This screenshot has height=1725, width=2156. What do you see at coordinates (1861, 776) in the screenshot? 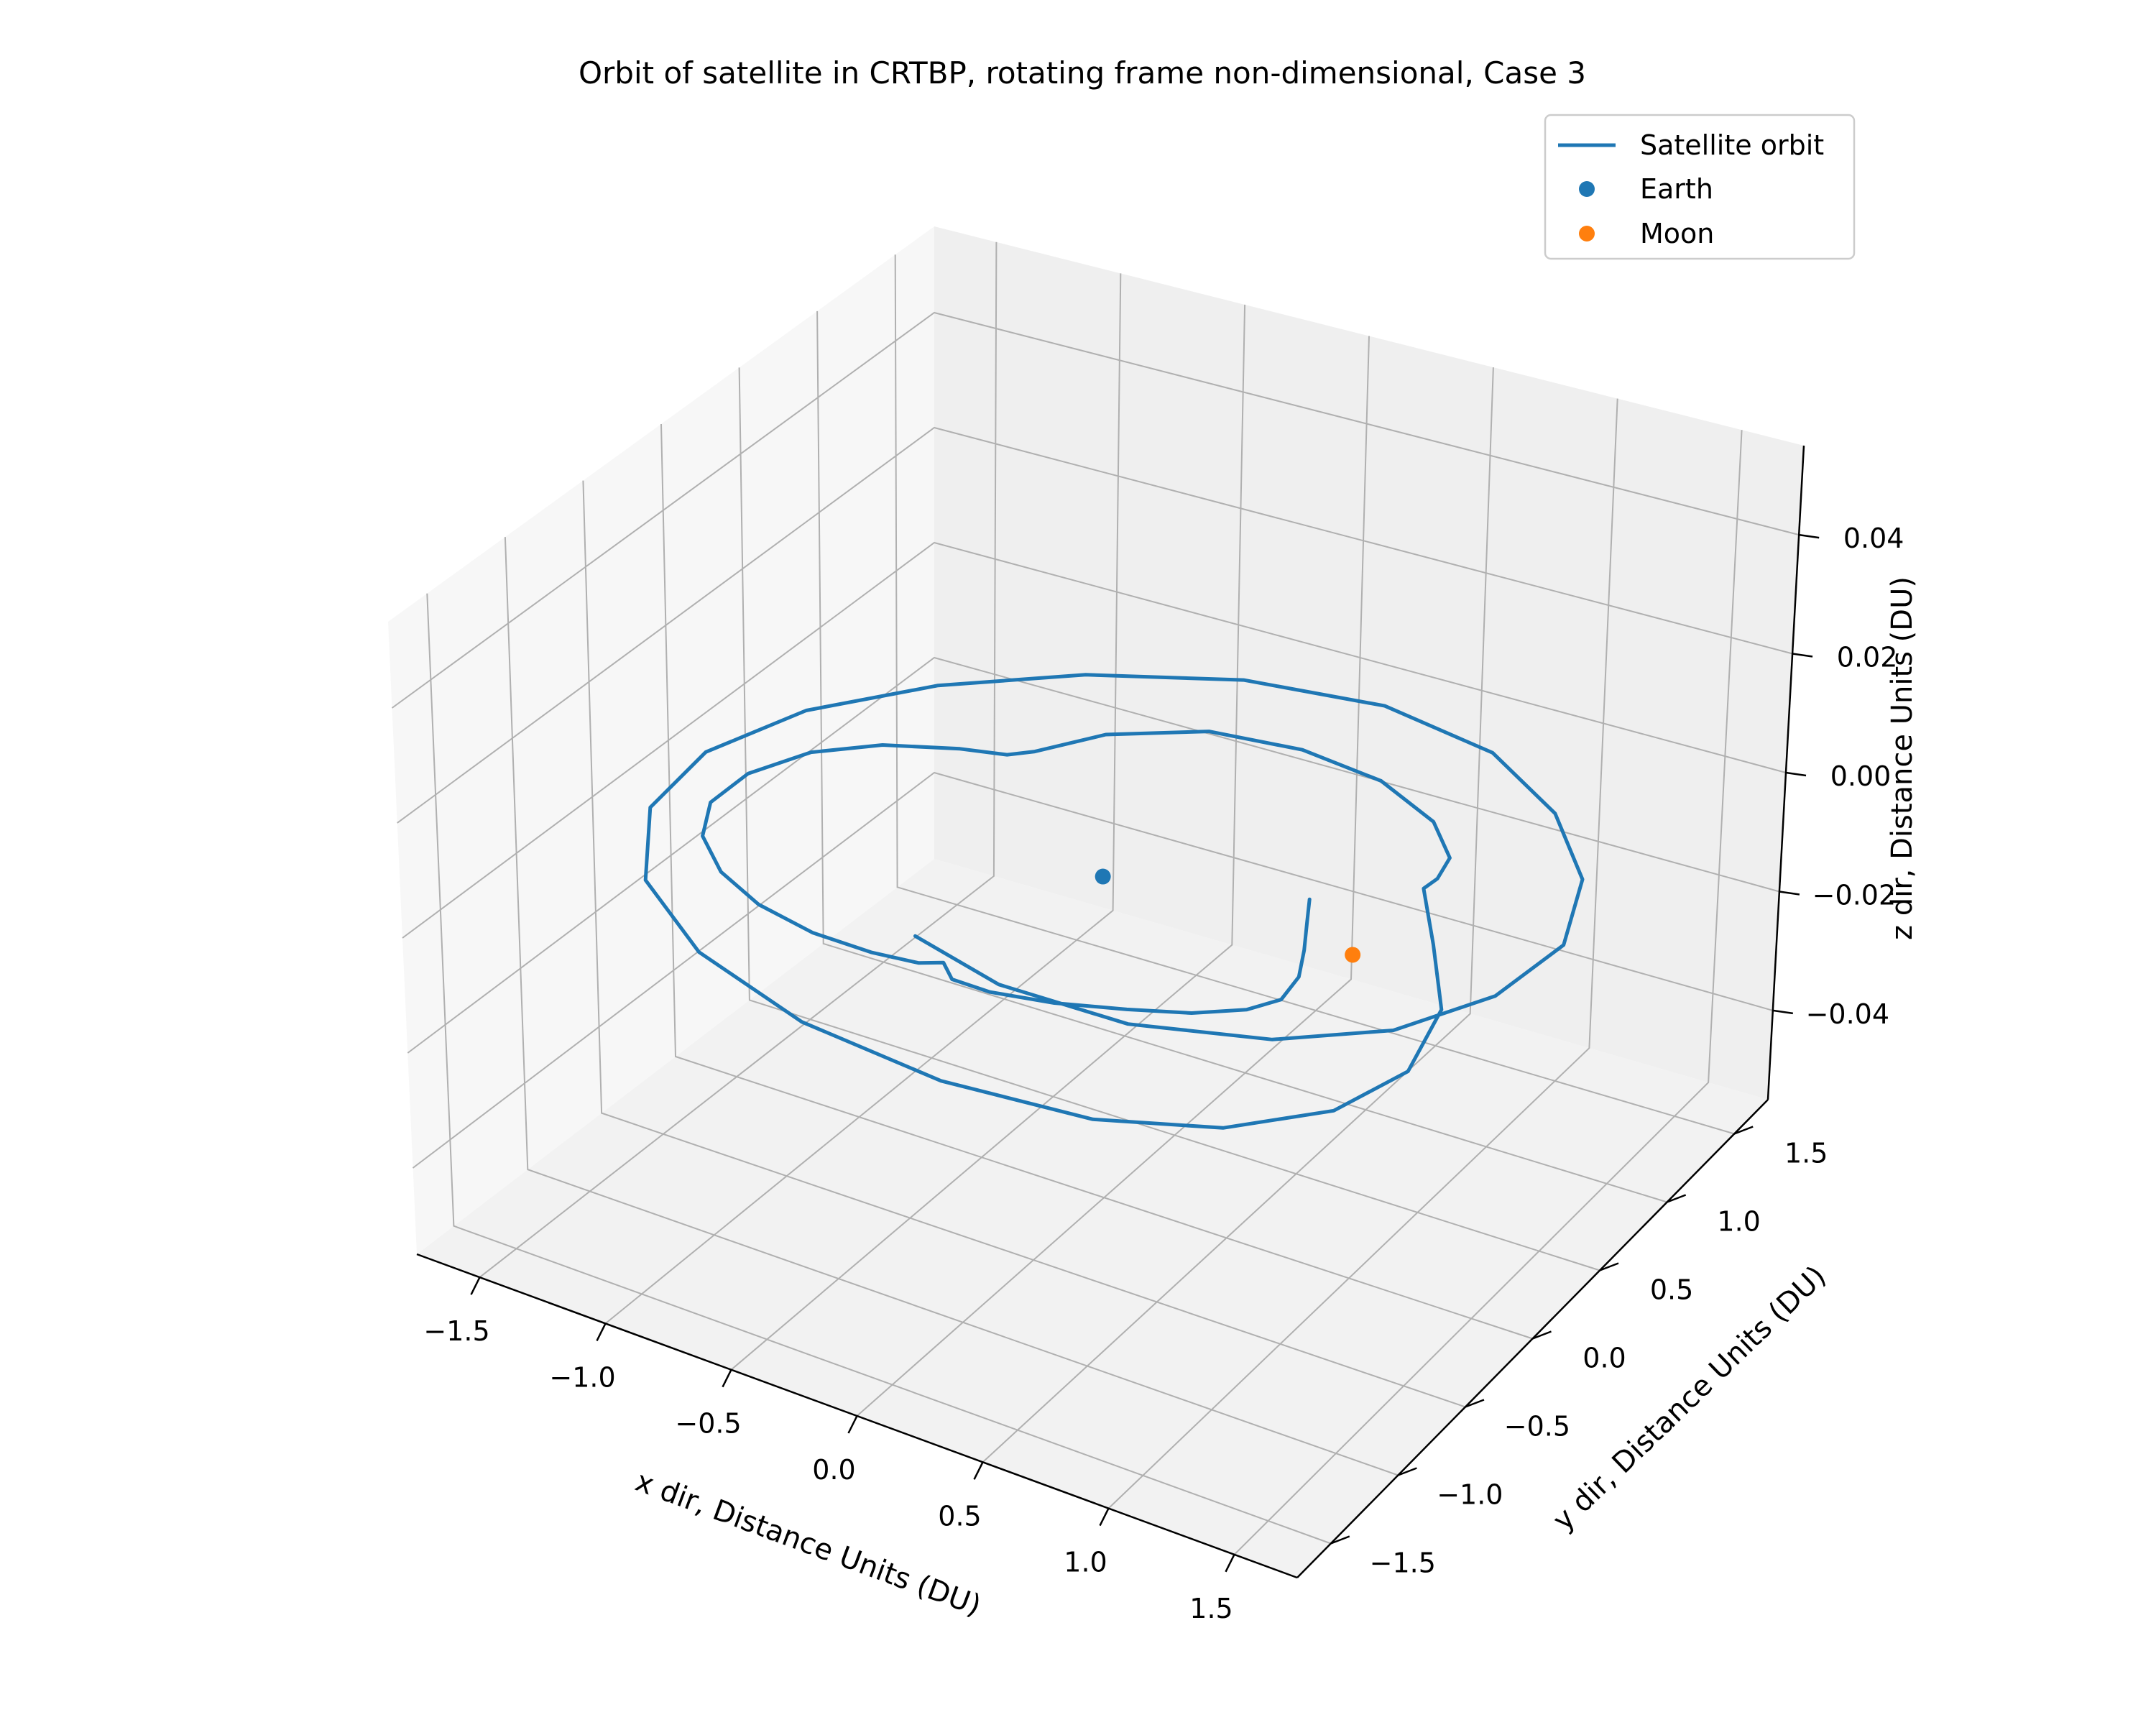
I see `z-tick-label: 0.00` at bounding box center [1861, 776].